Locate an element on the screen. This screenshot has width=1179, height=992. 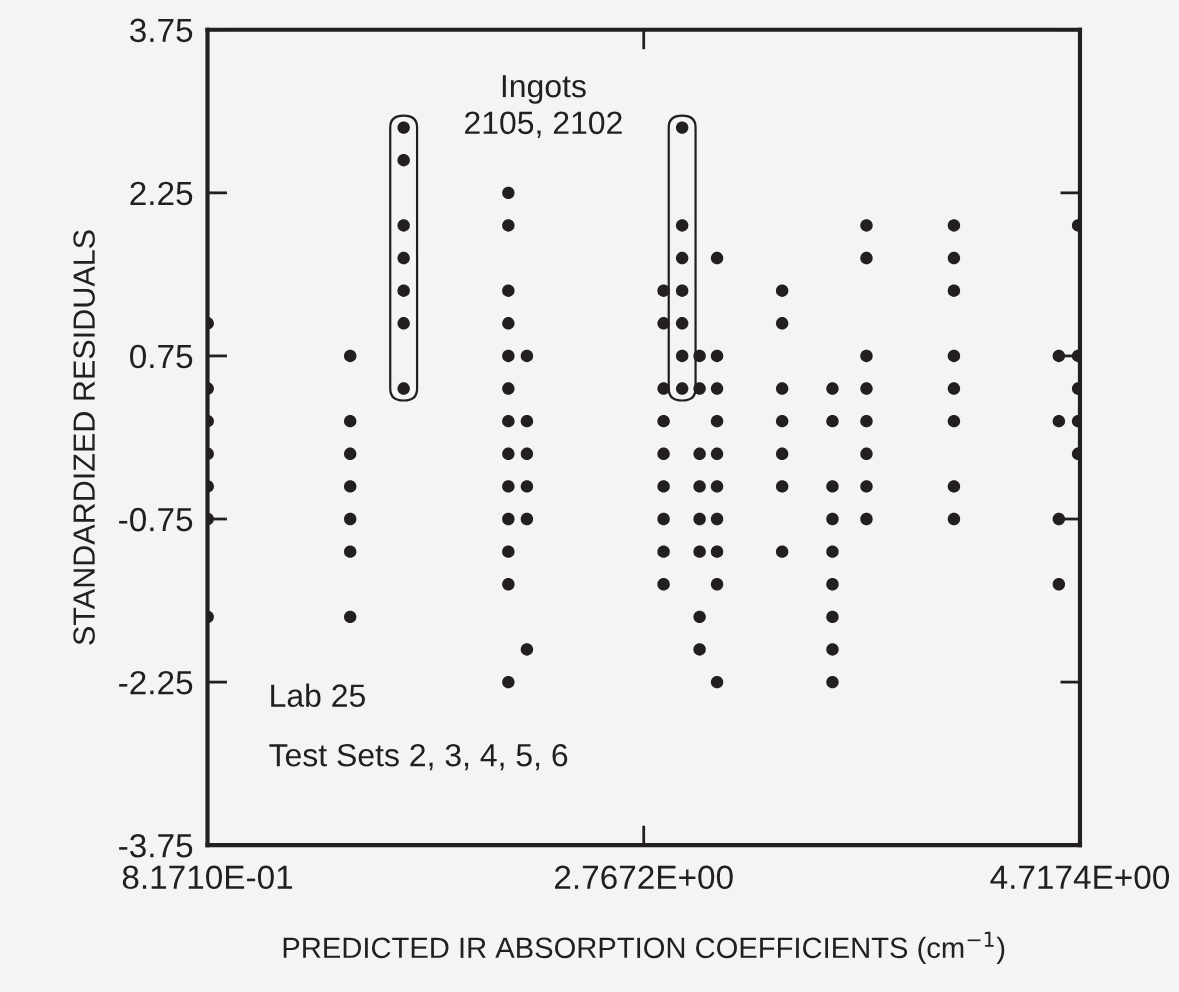
y-axis-title: STANDARDIZED RESIDUALS is located at coordinates (84, 437).